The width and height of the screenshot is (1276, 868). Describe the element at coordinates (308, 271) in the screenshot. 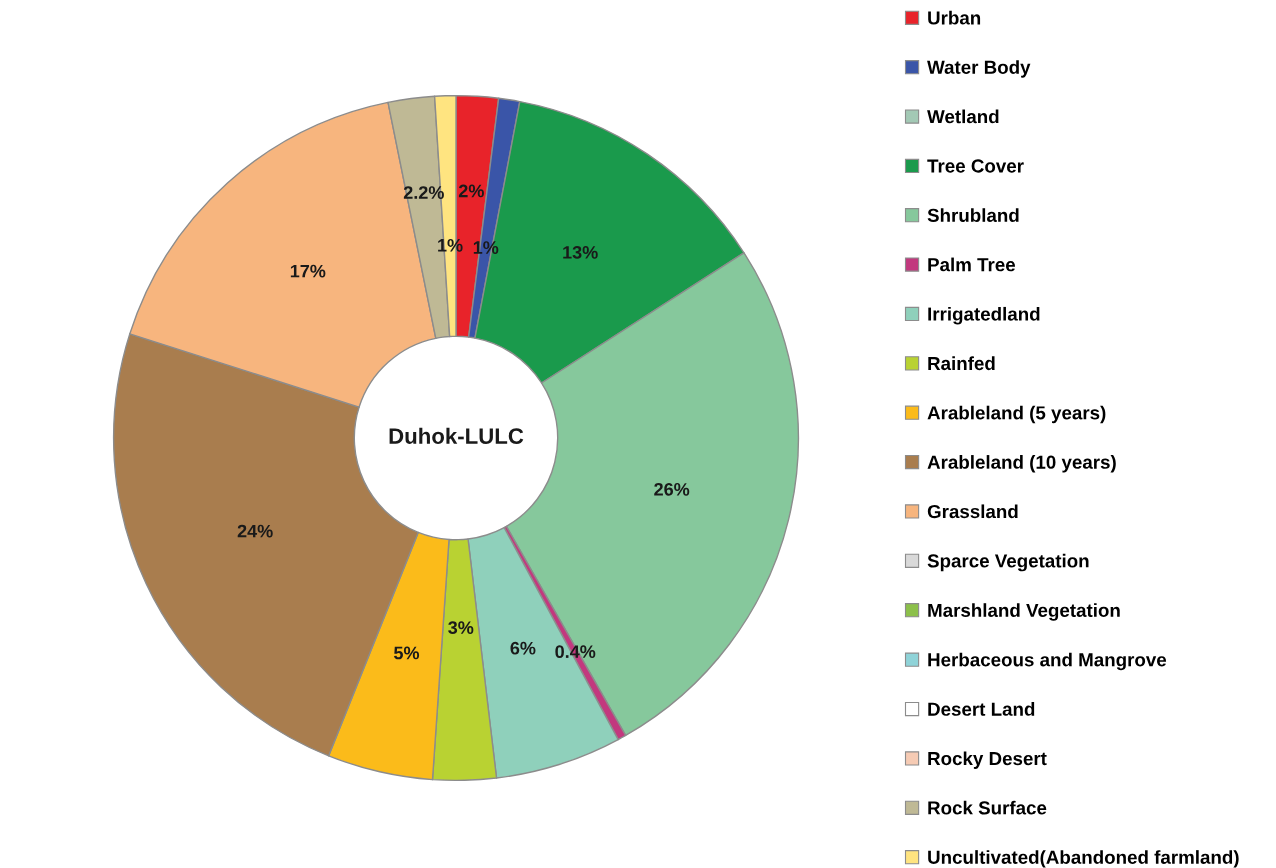

I see `data-label: 17%` at that location.